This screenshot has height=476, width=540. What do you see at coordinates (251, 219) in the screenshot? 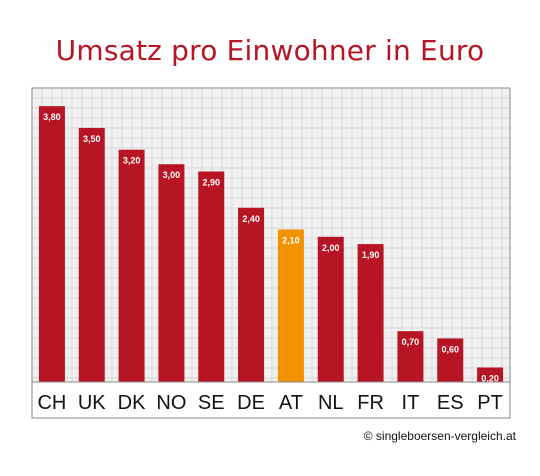
I see `data-label: 2,40` at bounding box center [251, 219].